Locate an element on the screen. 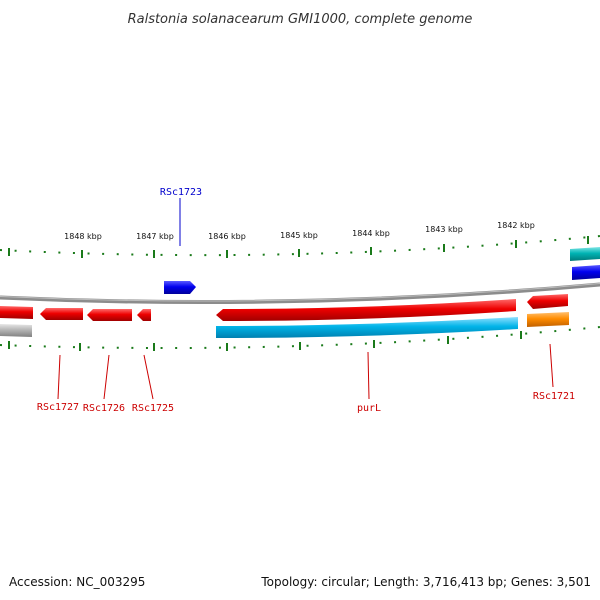  kbp-label: 1843 kbp is located at coordinates (444, 229).